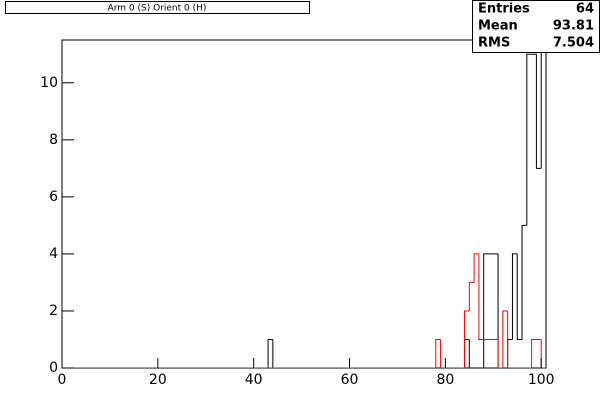 Image resolution: width=606 pixels, height=410 pixels. What do you see at coordinates (585, 9) in the screenshot?
I see `stat-value: 64` at bounding box center [585, 9].